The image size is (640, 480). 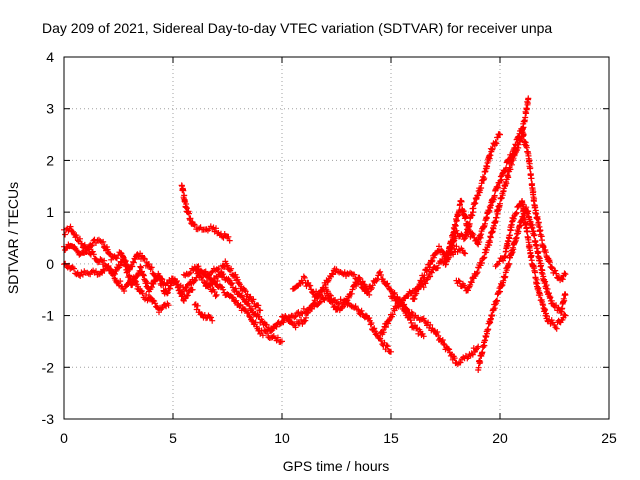 What do you see at coordinates (609, 438) in the screenshot?
I see `x-tick-label: 25` at bounding box center [609, 438].